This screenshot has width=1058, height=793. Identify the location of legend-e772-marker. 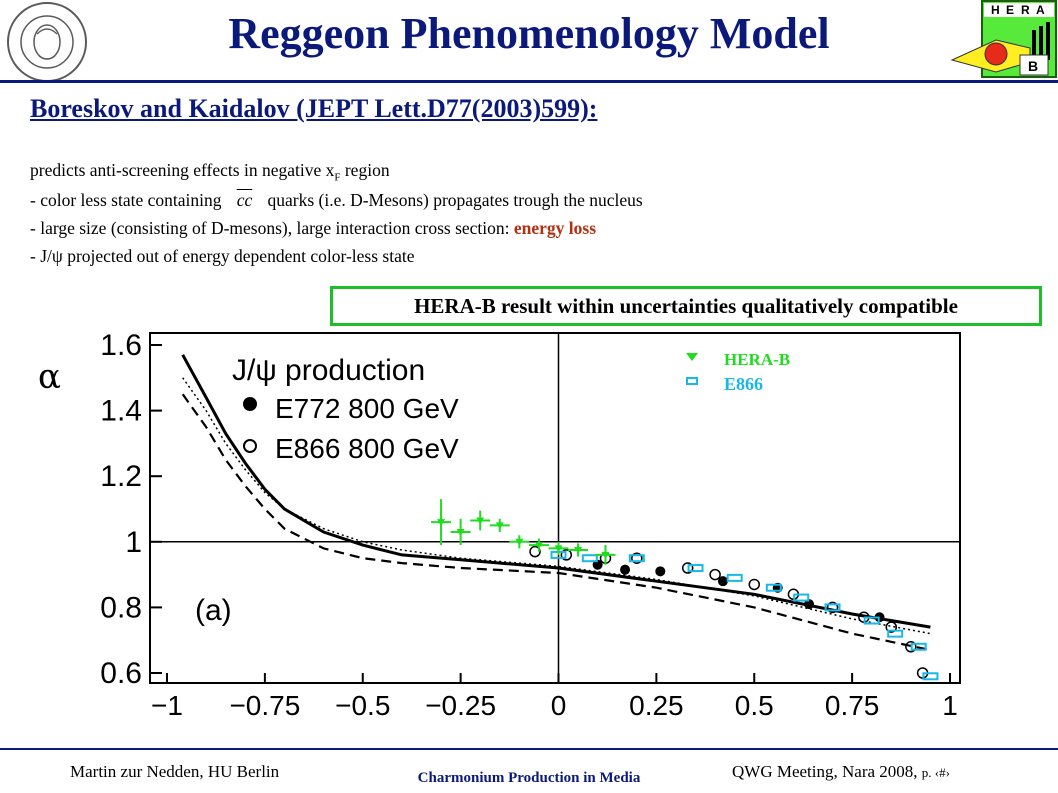
(250, 404).